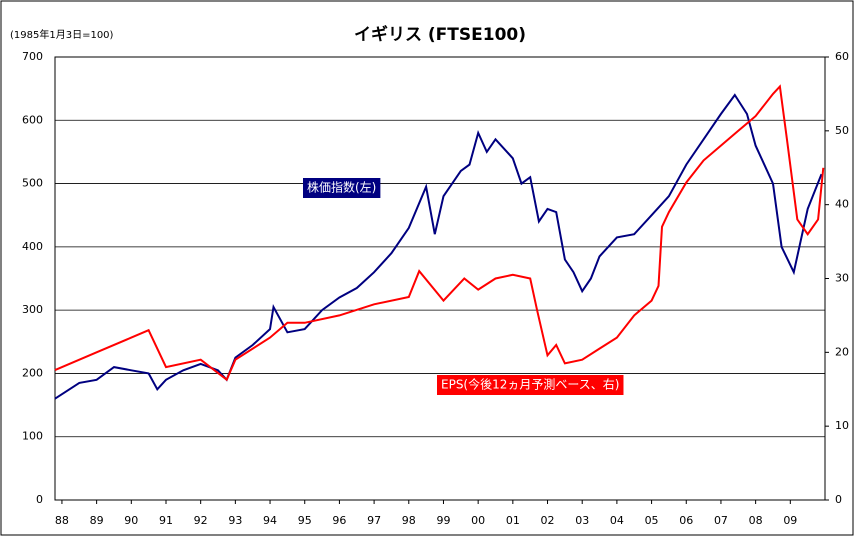 This screenshot has height=536, width=854. What do you see at coordinates (721, 520) in the screenshot?
I see `x-tick-label: 07` at bounding box center [721, 520].